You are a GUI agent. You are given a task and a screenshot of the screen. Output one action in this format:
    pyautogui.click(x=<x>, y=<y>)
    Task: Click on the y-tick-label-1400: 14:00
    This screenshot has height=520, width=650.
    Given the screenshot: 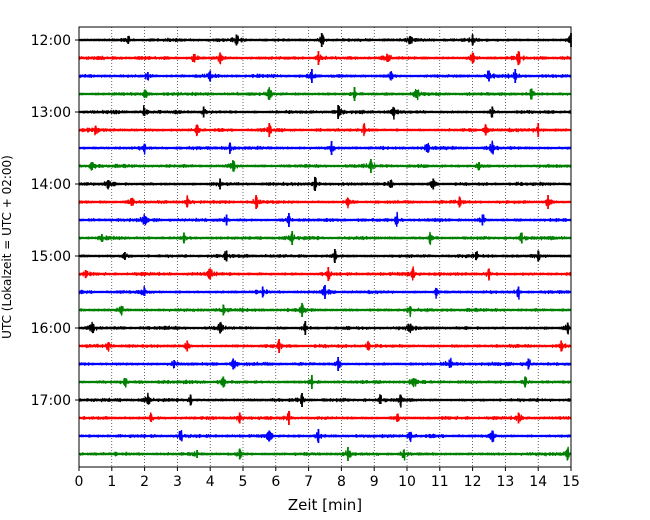 What is the action you would take?
    pyautogui.click(x=51, y=185)
    